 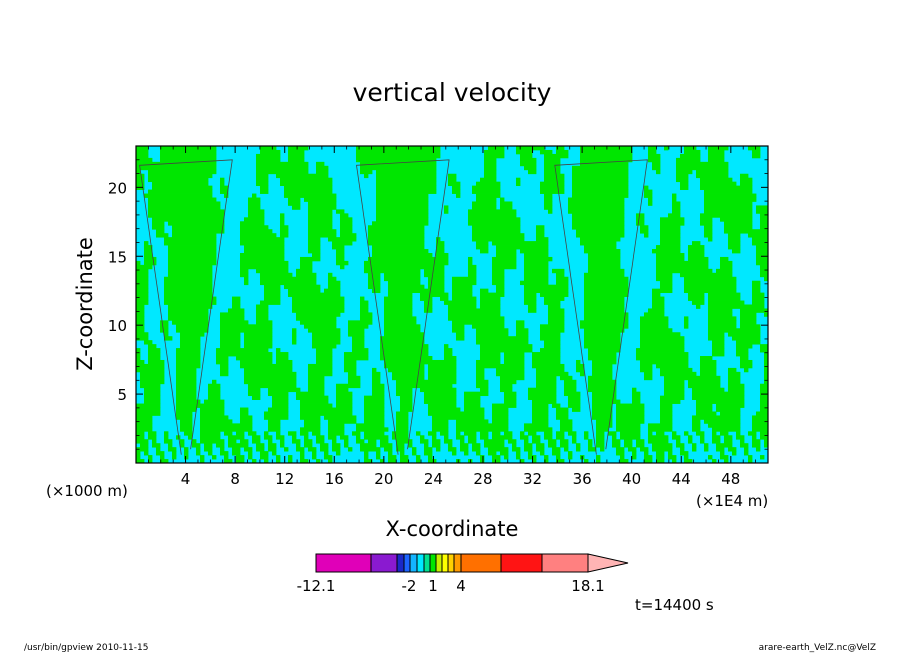 I want to click on colorbar-label: 18.1, so click(x=587, y=586).